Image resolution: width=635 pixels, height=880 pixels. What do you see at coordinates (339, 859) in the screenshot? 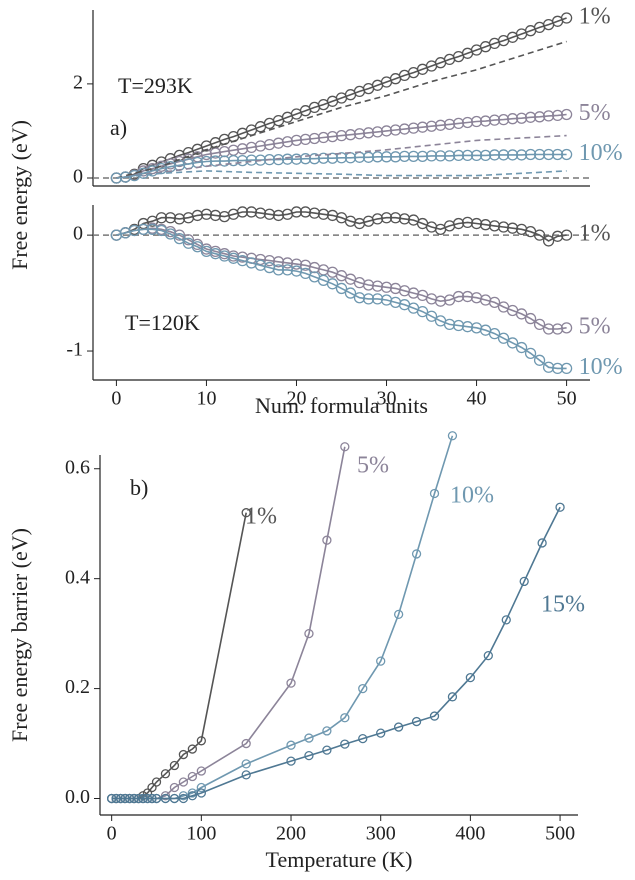
I see `x-axis-label: Temperature (K)` at bounding box center [339, 859].